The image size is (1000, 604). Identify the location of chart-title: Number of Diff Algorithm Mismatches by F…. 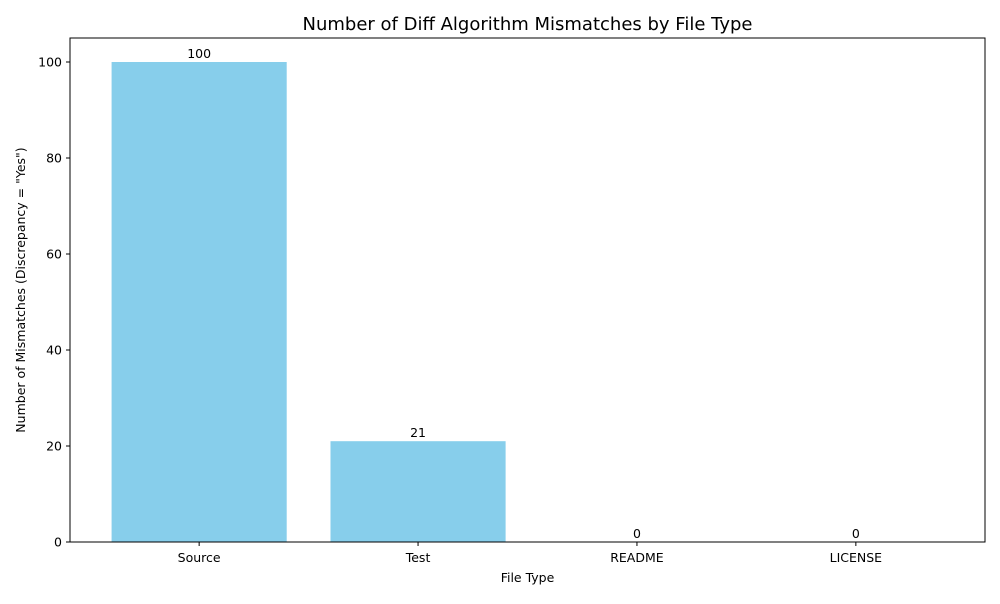
(528, 24).